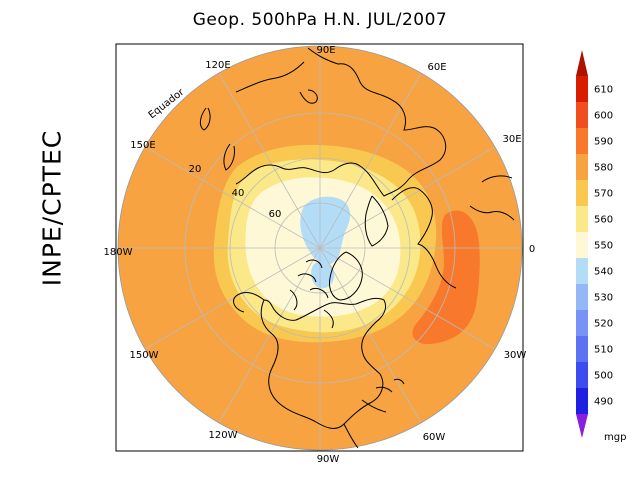  I want to click on lat-label-60: 60, so click(275, 214).